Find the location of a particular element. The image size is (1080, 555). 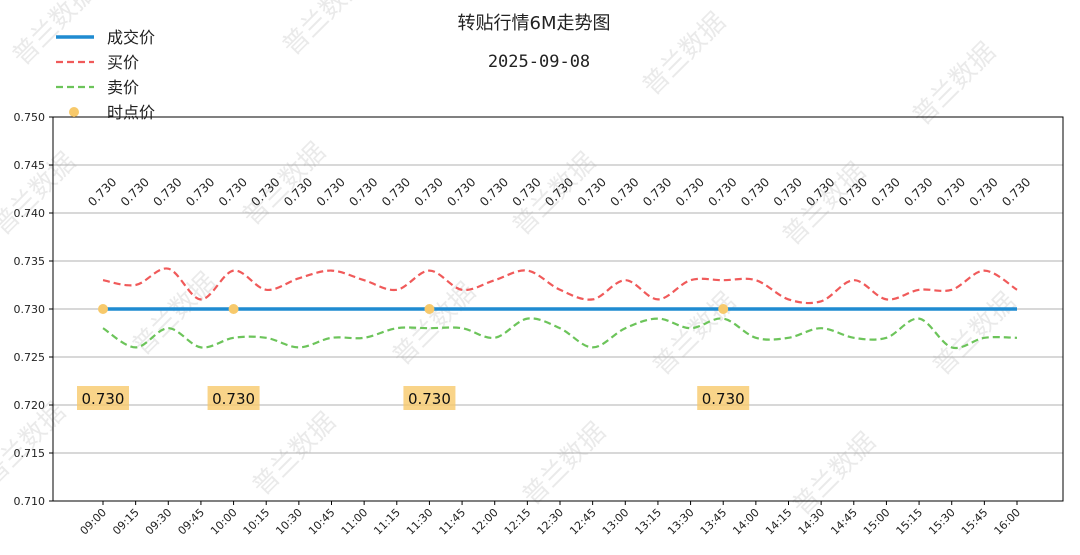

y-tick-label: 0.720 is located at coordinates (30, 405).